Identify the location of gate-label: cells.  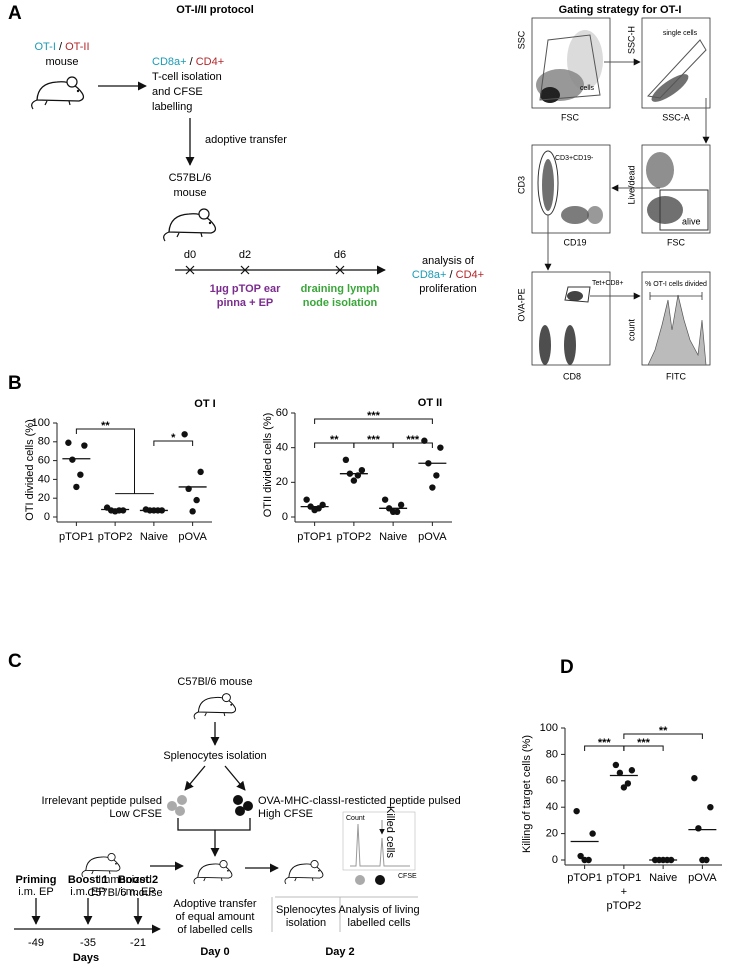
(587, 88).